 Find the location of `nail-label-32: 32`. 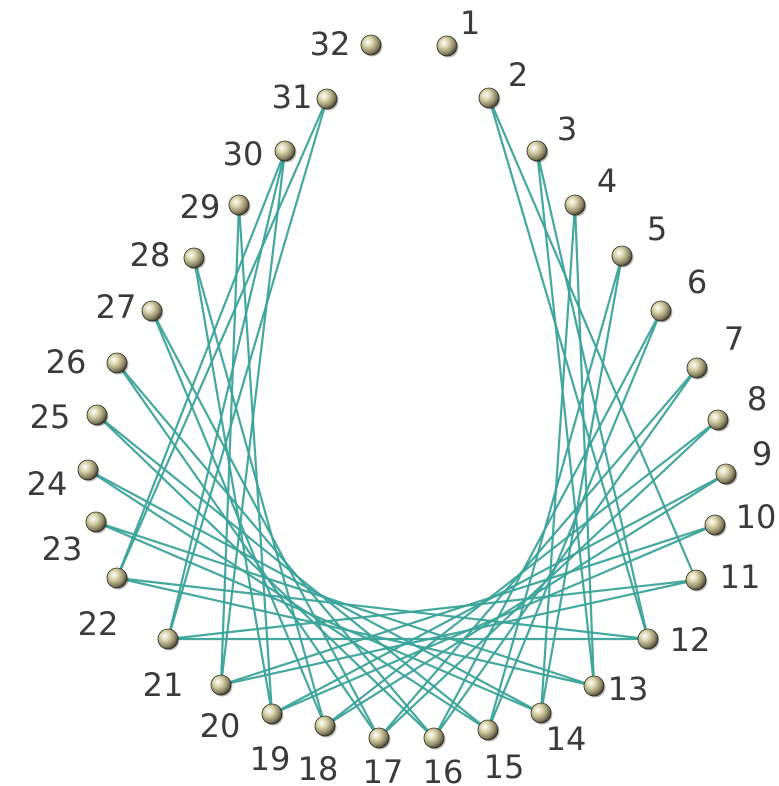

nail-label-32: 32 is located at coordinates (330, 44).